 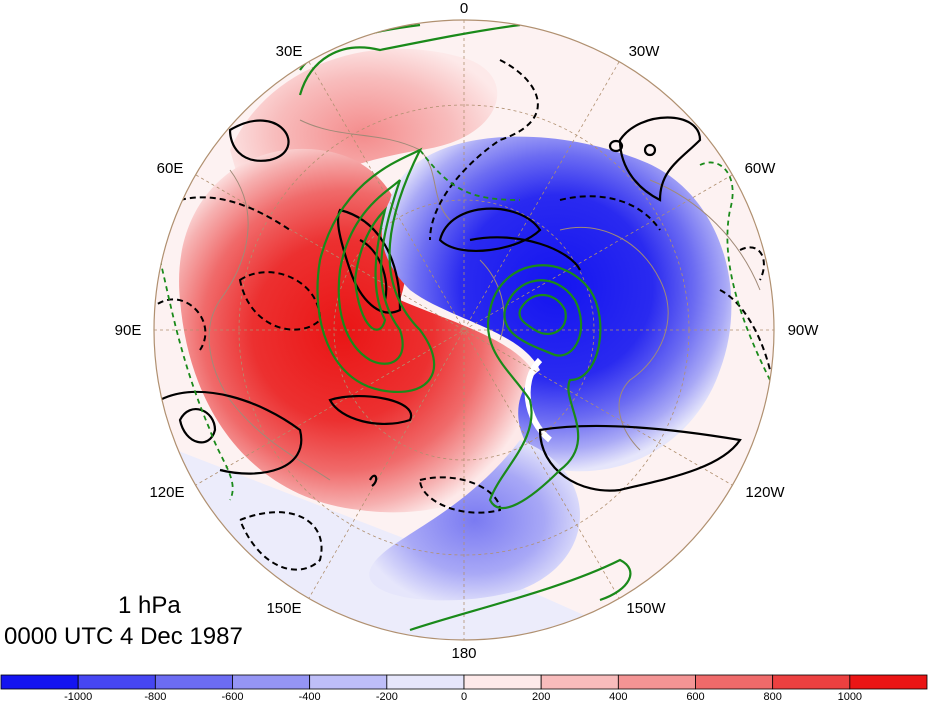 I want to click on colorbar-tick-label: -200, so click(x=387, y=696).